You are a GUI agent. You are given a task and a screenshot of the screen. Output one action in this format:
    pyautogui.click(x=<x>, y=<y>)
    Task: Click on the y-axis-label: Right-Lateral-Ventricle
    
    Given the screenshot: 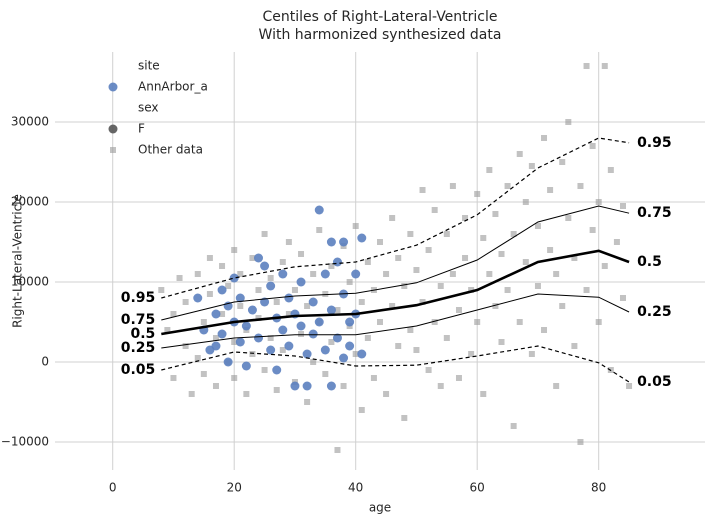 What is the action you would take?
    pyautogui.click(x=18, y=261)
    